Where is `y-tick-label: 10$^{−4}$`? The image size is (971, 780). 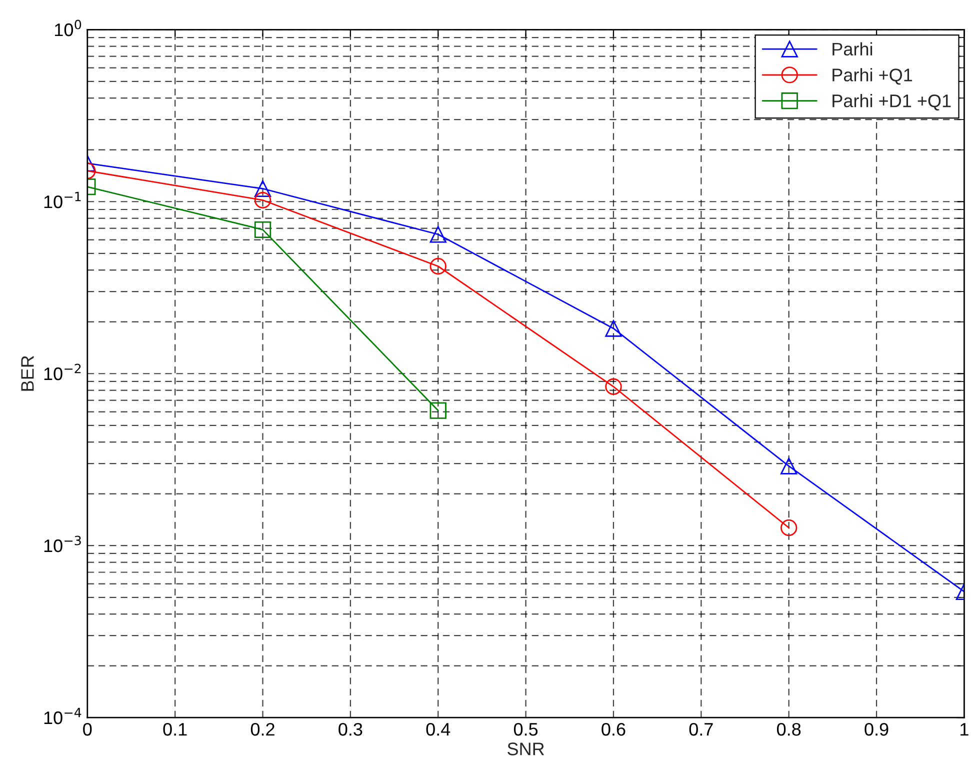 y-tick-label: 10$^{−4}$ is located at coordinates (63, 716).